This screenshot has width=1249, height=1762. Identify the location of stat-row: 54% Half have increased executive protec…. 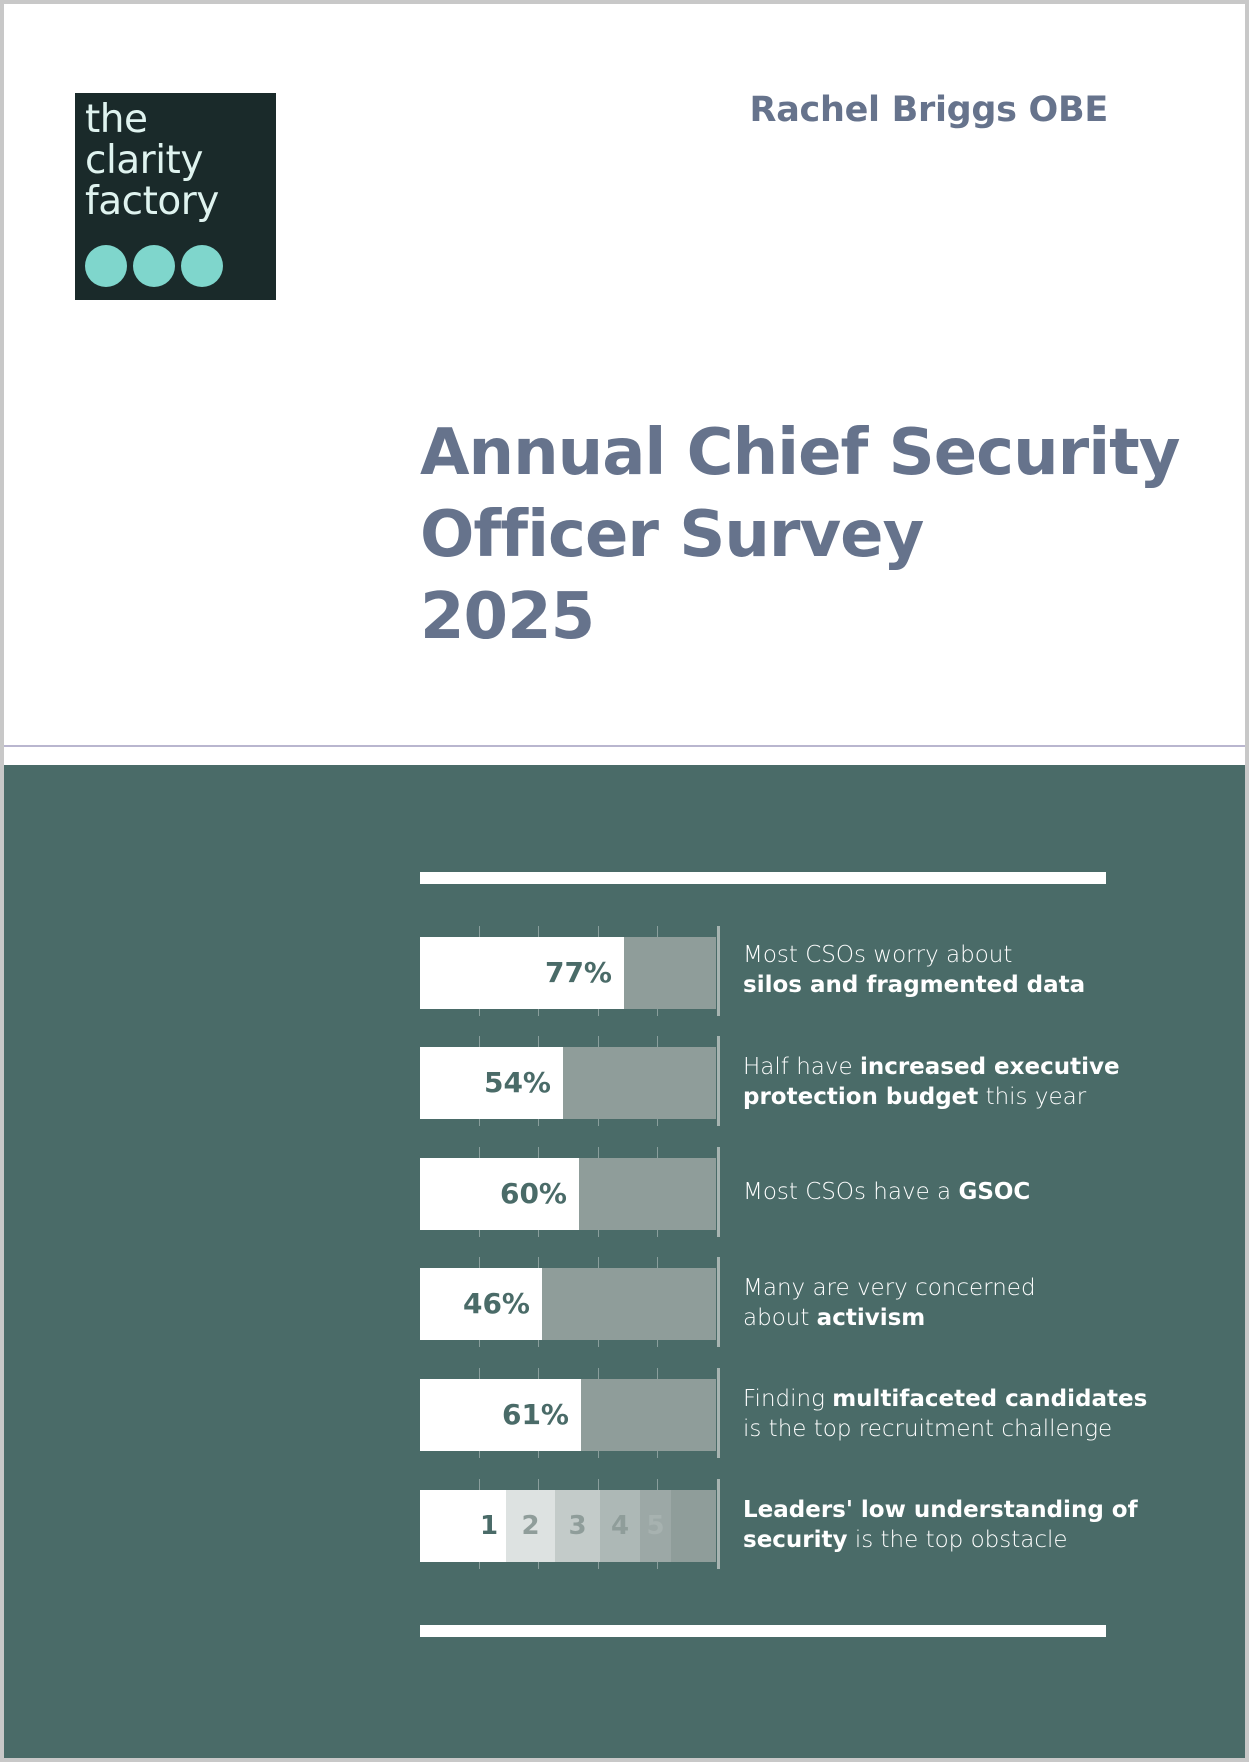
(624, 1081).